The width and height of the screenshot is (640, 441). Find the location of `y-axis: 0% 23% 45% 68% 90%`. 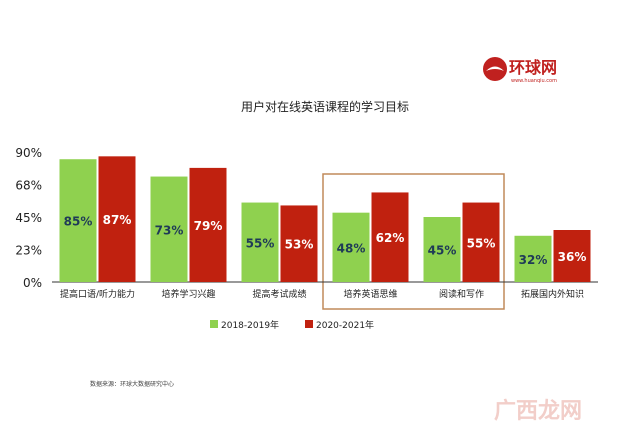

y-axis: 0% 23% 45% 68% 90% is located at coordinates (28, 218).